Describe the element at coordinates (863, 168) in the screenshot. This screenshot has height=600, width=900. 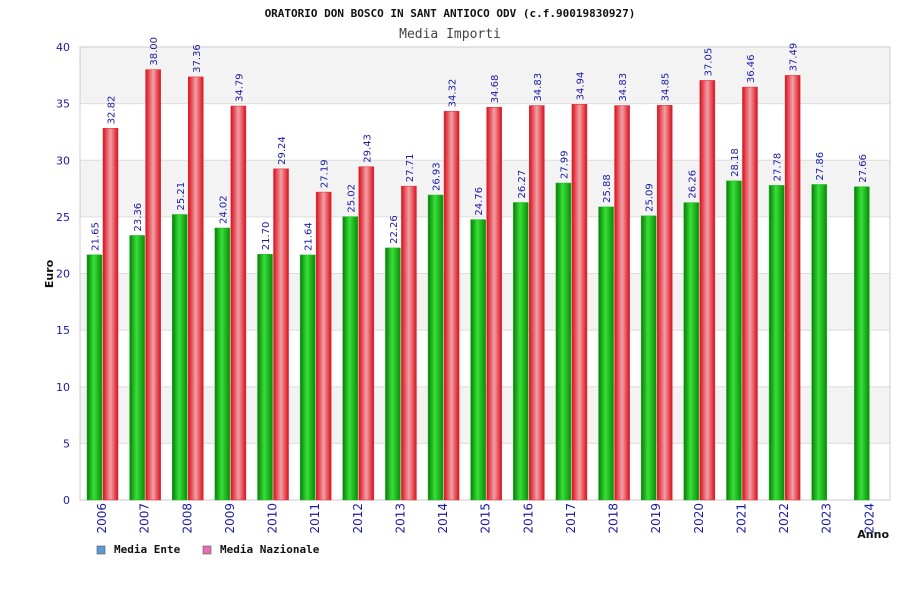
I see `value-label: 27.66` at that location.